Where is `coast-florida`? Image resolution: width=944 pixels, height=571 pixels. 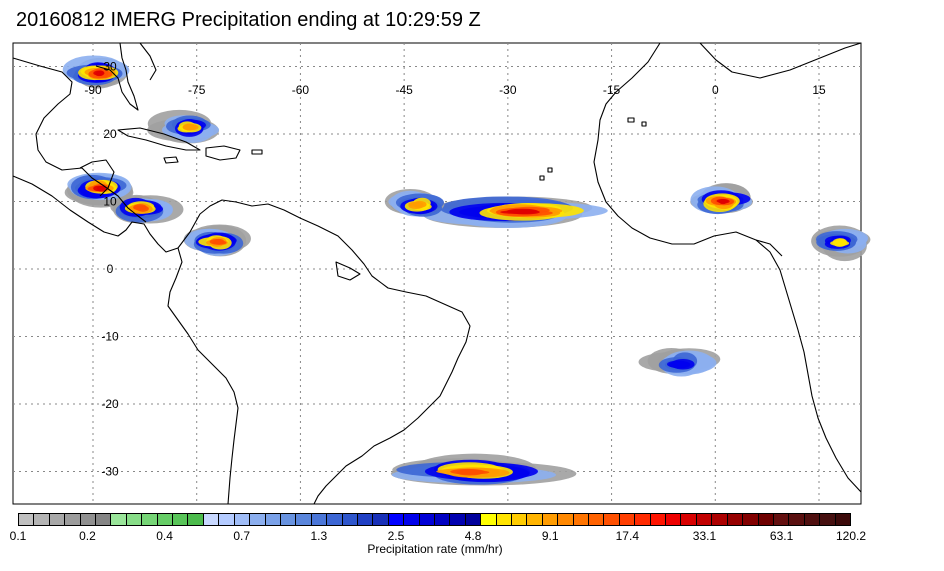 coast-florida is located at coordinates (117, 76).